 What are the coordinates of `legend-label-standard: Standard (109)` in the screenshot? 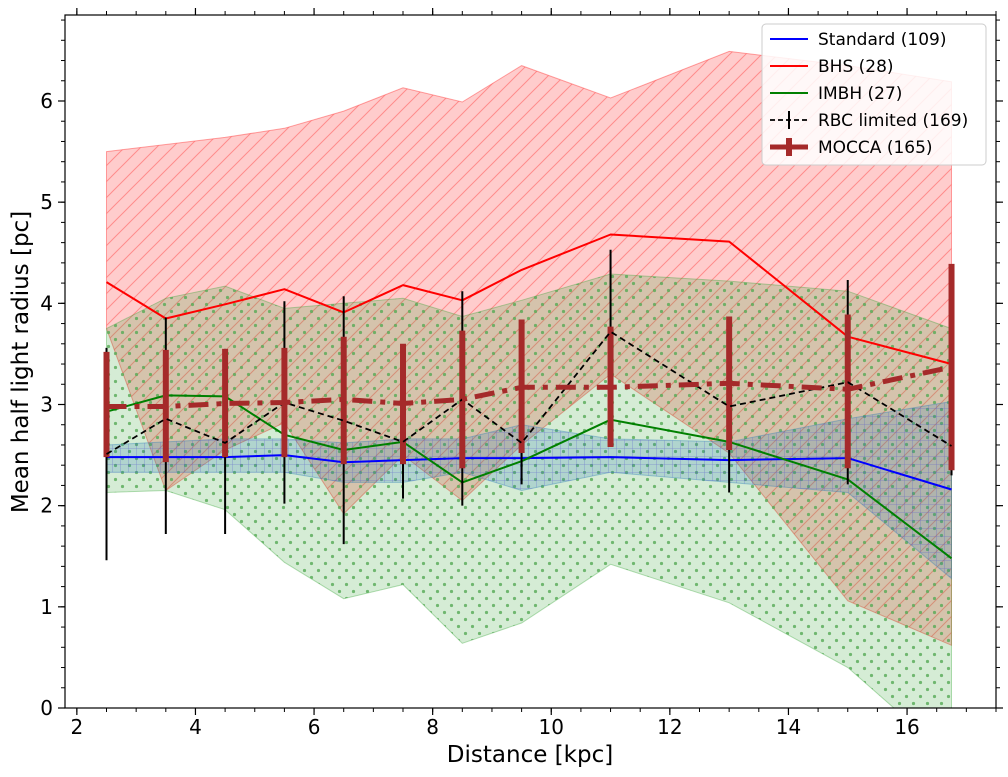 It's located at (882, 40).